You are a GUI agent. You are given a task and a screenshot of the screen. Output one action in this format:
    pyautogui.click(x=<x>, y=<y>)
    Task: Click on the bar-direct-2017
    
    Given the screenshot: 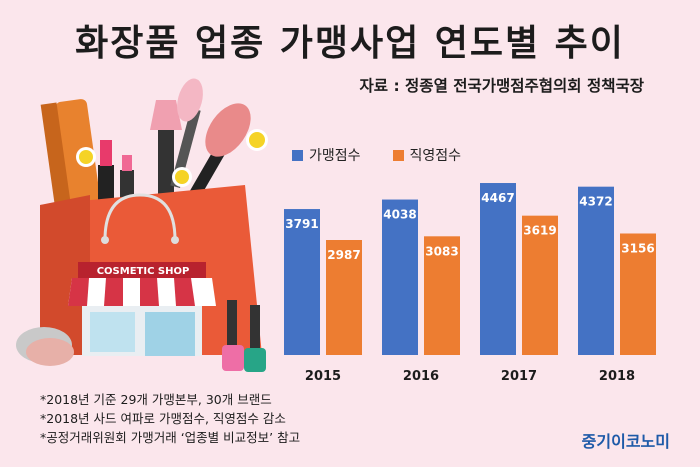 What is the action you would take?
    pyautogui.click(x=540, y=285)
    